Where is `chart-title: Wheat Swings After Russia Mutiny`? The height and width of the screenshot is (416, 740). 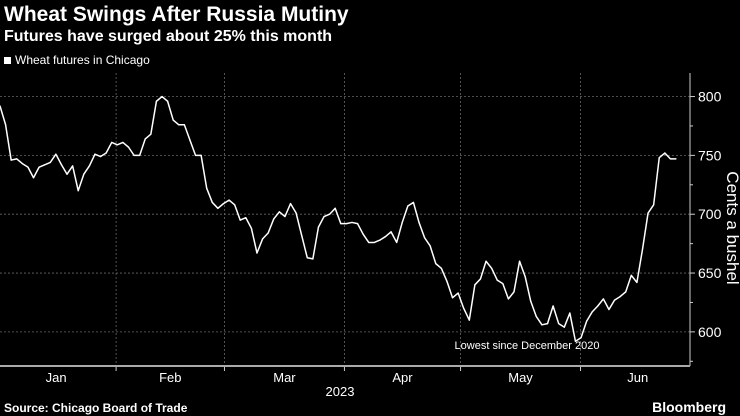
chart-title: Wheat Swings After Russia Mutiny is located at coordinates (176, 14).